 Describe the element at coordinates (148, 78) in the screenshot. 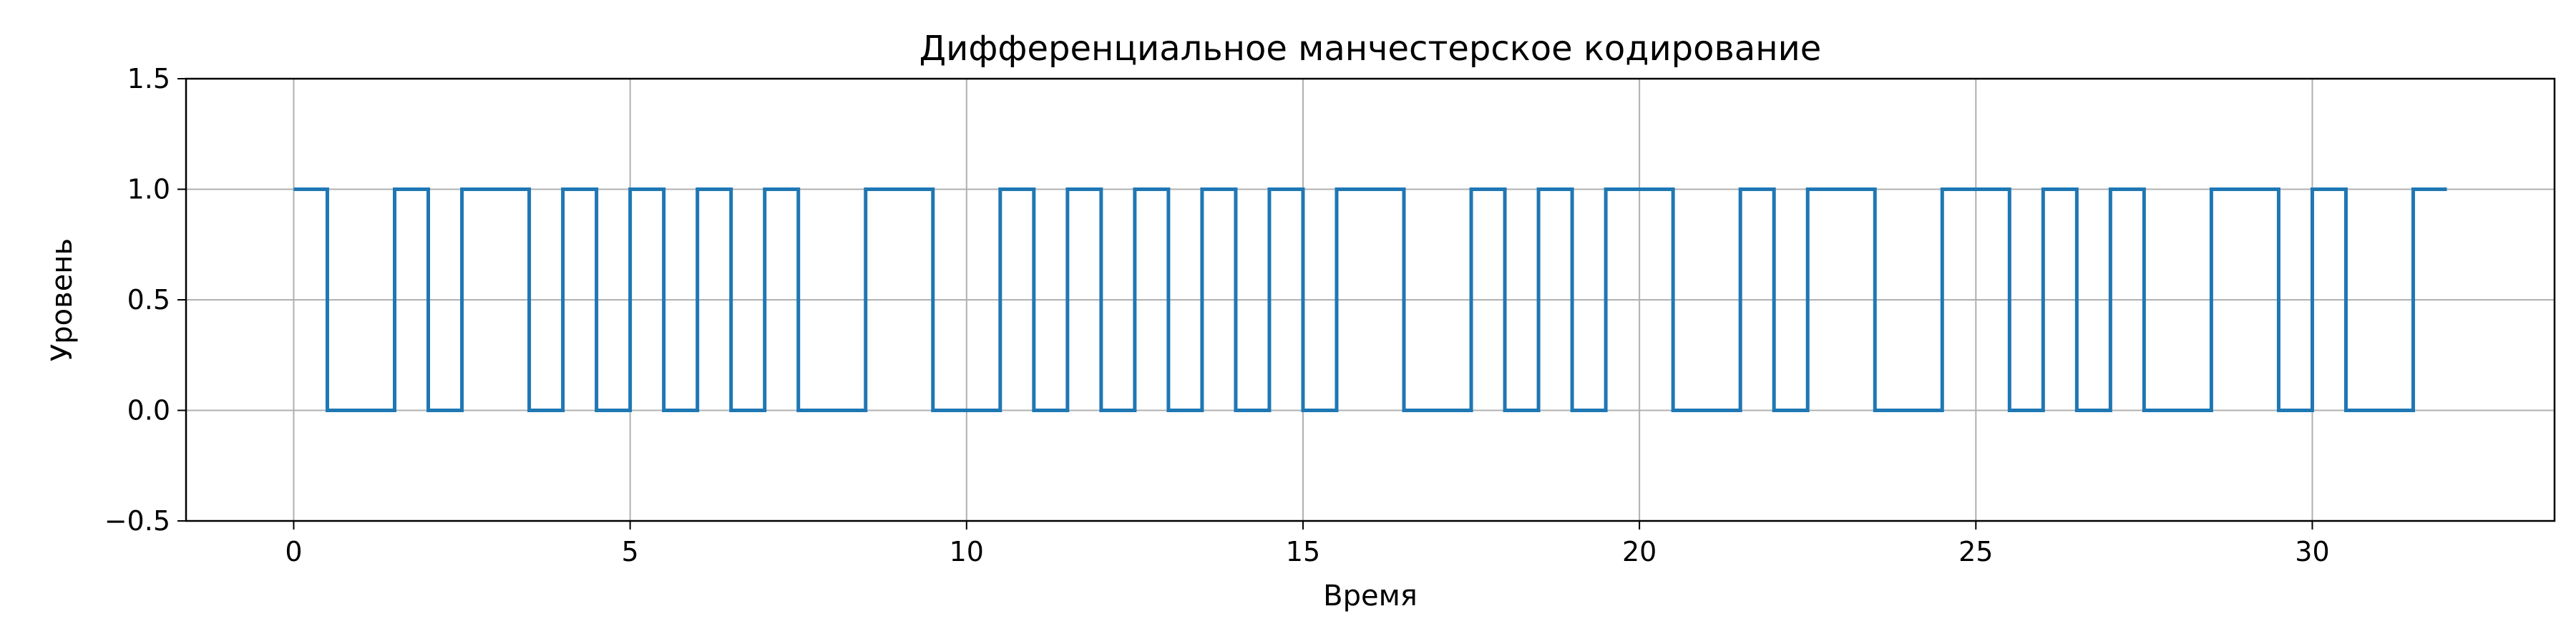

I see `y-tick-label: 1.5` at that location.